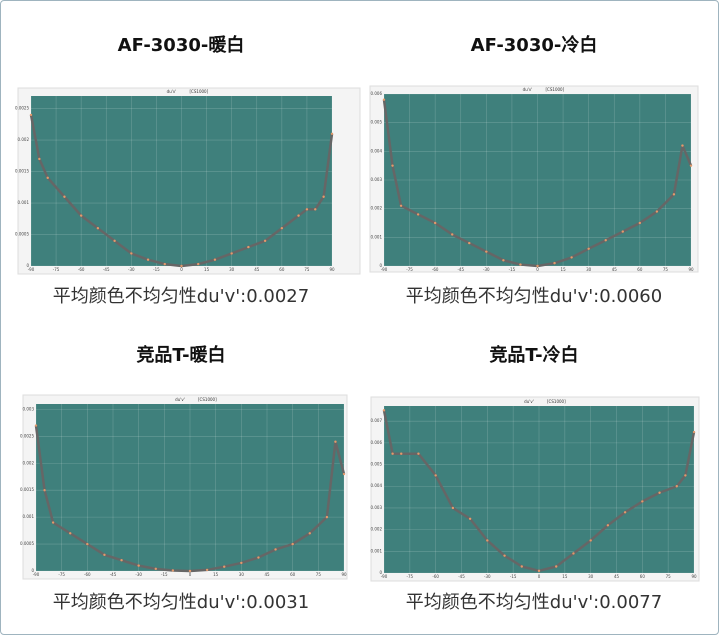 The width and height of the screenshot is (719, 635). Describe the element at coordinates (181, 45) in the screenshot. I see `chart-title: AF-3030-暖白` at that location.